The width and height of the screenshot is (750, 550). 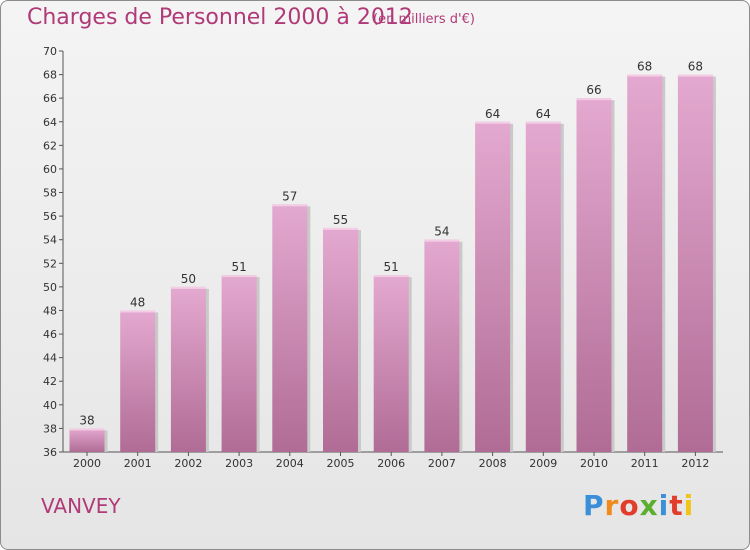 What do you see at coordinates (593, 90) in the screenshot?
I see `data-label: 66` at bounding box center [593, 90].